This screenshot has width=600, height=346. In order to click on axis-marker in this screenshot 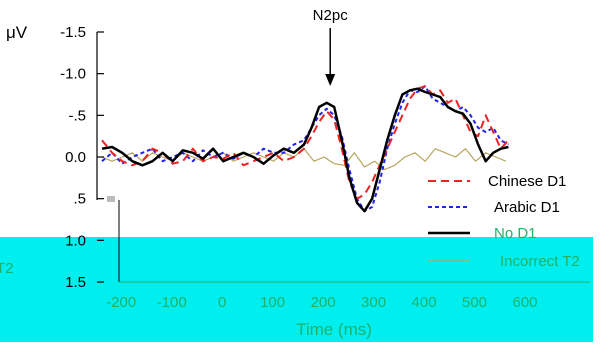, I will do `click(111, 199)`.